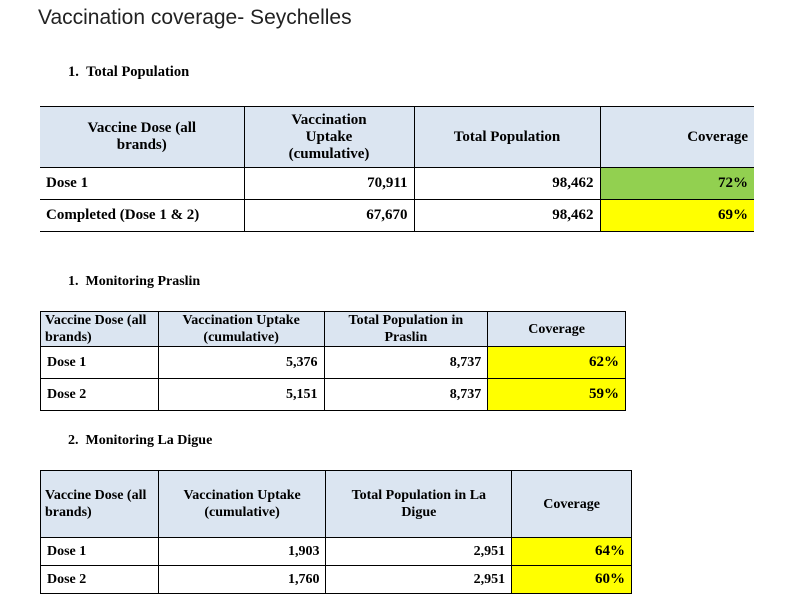 This screenshot has width=800, height=612. Describe the element at coordinates (140, 440) in the screenshot. I see `section-heading-monitoring-la-digue: 2. Monitoring La Digue` at that location.